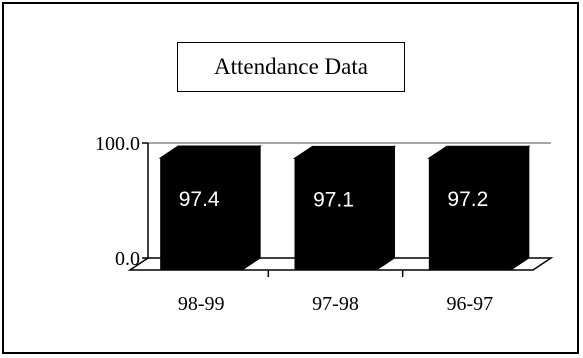 The image size is (583, 358). Describe the element at coordinates (291, 67) in the screenshot. I see `chart-title: Attendance Data` at that location.